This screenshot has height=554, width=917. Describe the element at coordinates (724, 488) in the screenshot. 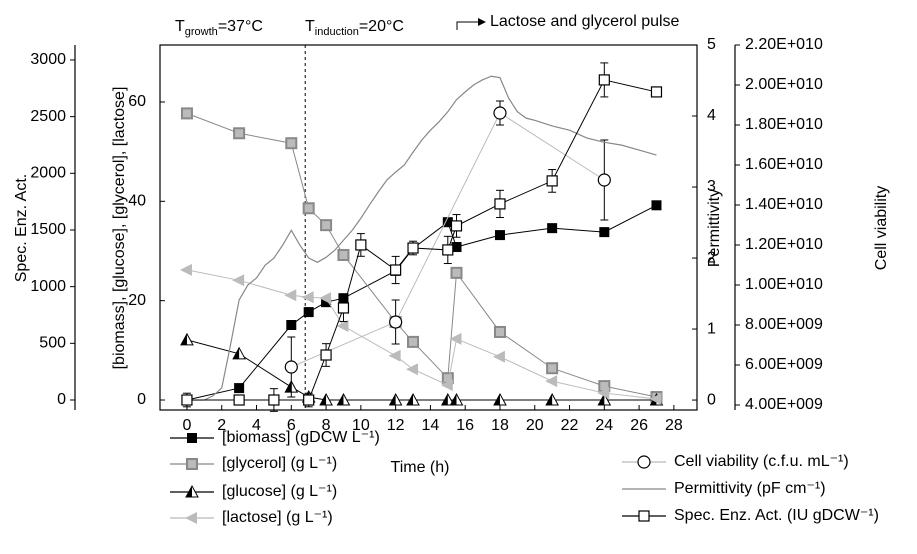

I see `legend-entry: Permittivity (pF cm⁻¹)` at that location.